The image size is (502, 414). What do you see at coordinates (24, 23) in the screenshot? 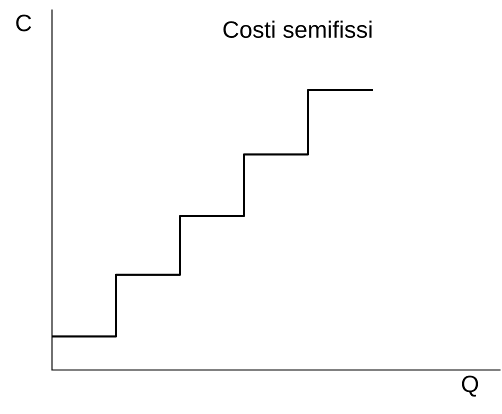
I see `y-axis-title: C` at bounding box center [24, 23].